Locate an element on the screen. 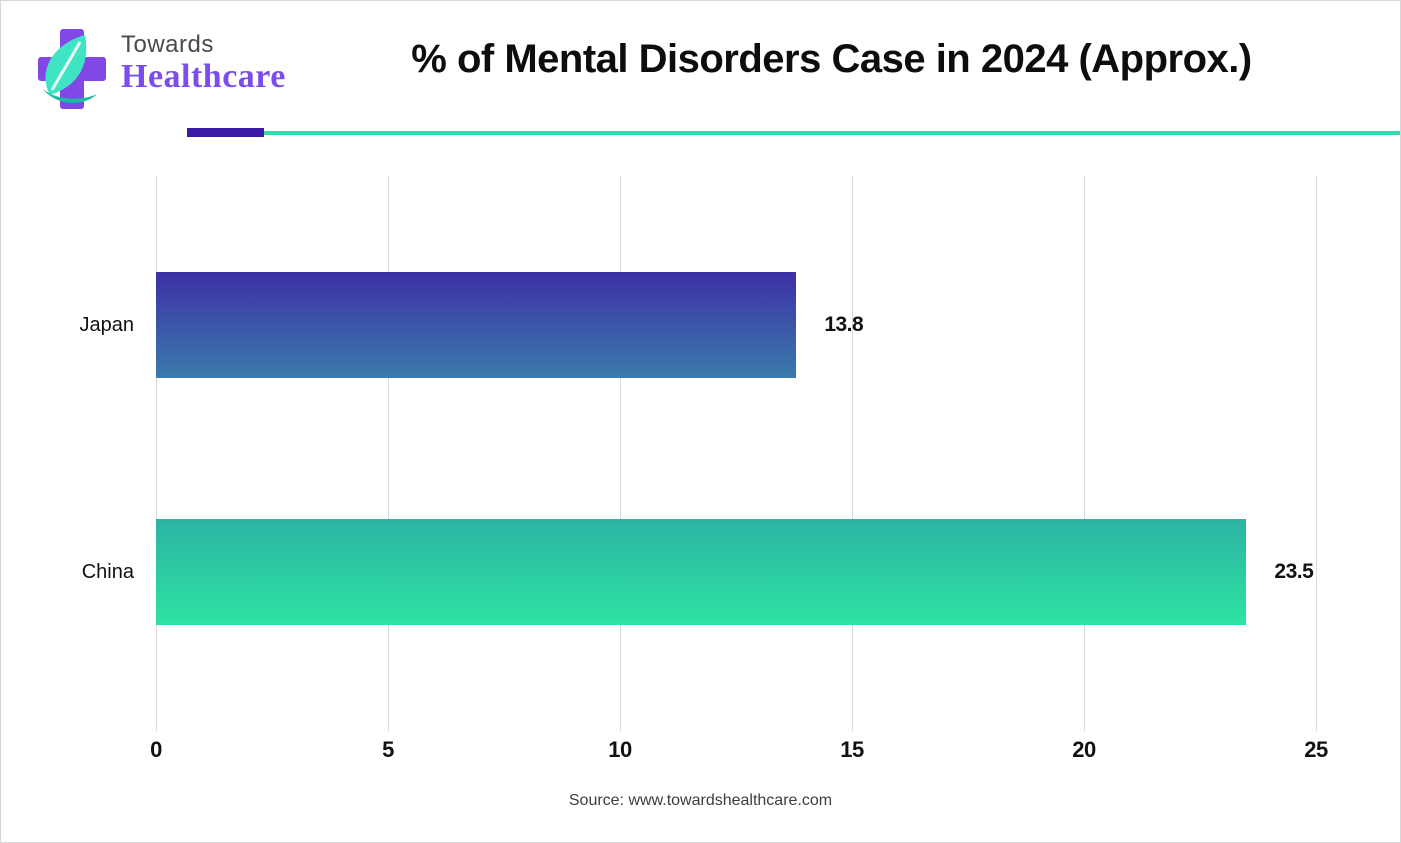 The width and height of the screenshot is (1401, 843). logo-healthcare-text: Healthcare is located at coordinates (203, 76).